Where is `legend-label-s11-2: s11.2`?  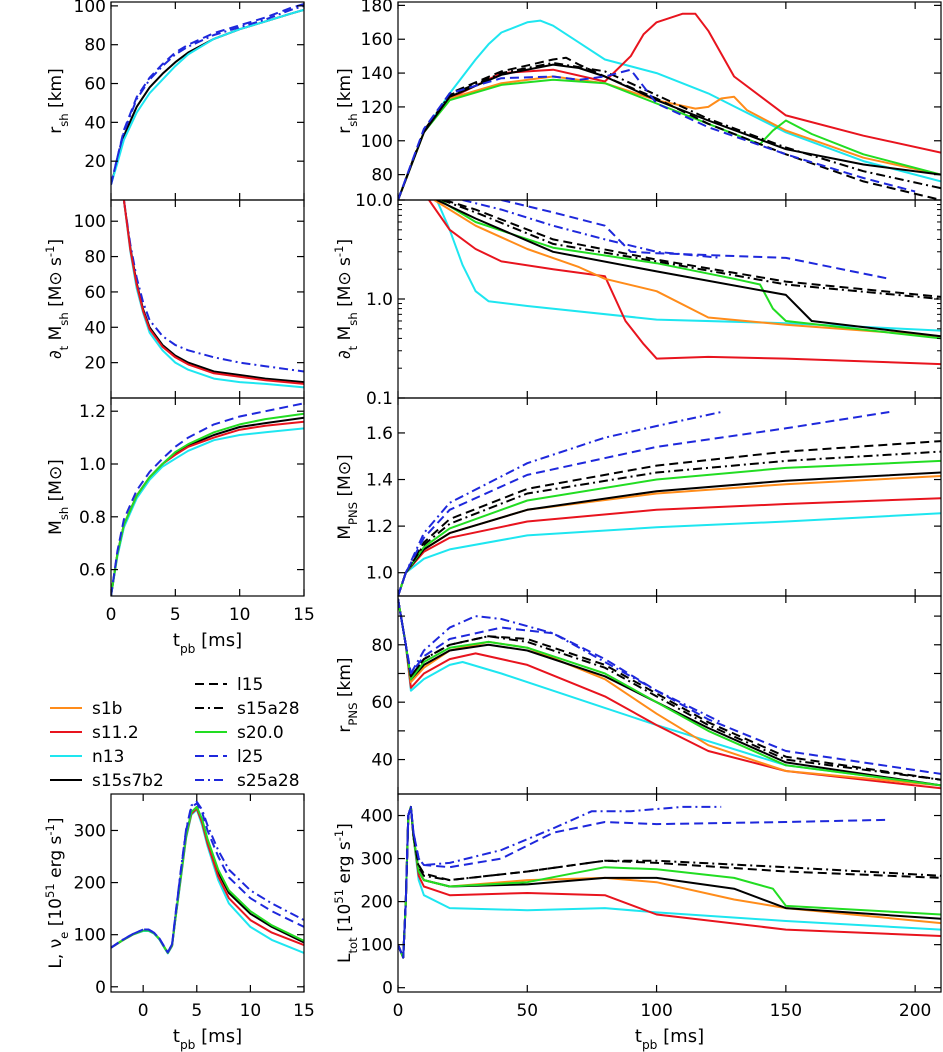 legend-label-s11-2: s11.2 is located at coordinates (115, 733).